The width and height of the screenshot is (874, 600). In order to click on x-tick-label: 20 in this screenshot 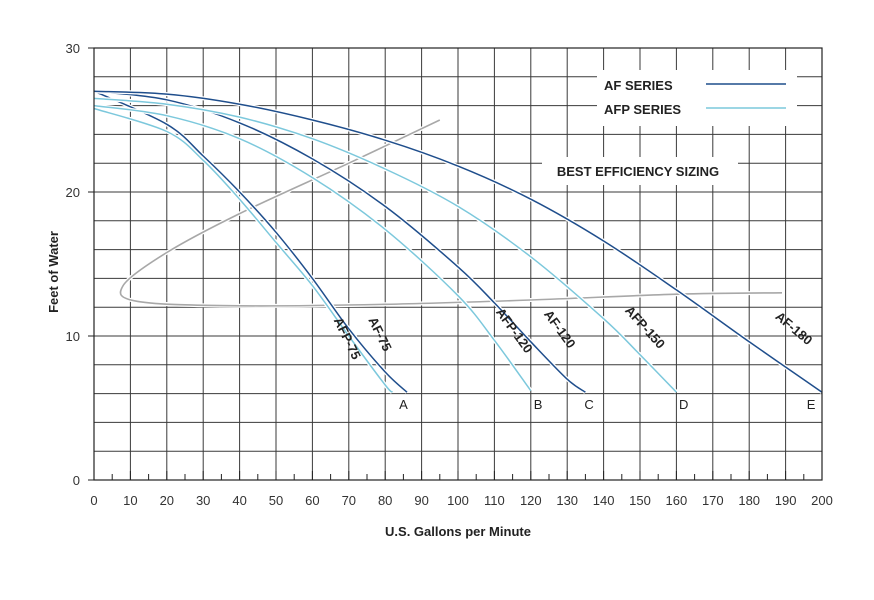, I will do `click(167, 500)`.